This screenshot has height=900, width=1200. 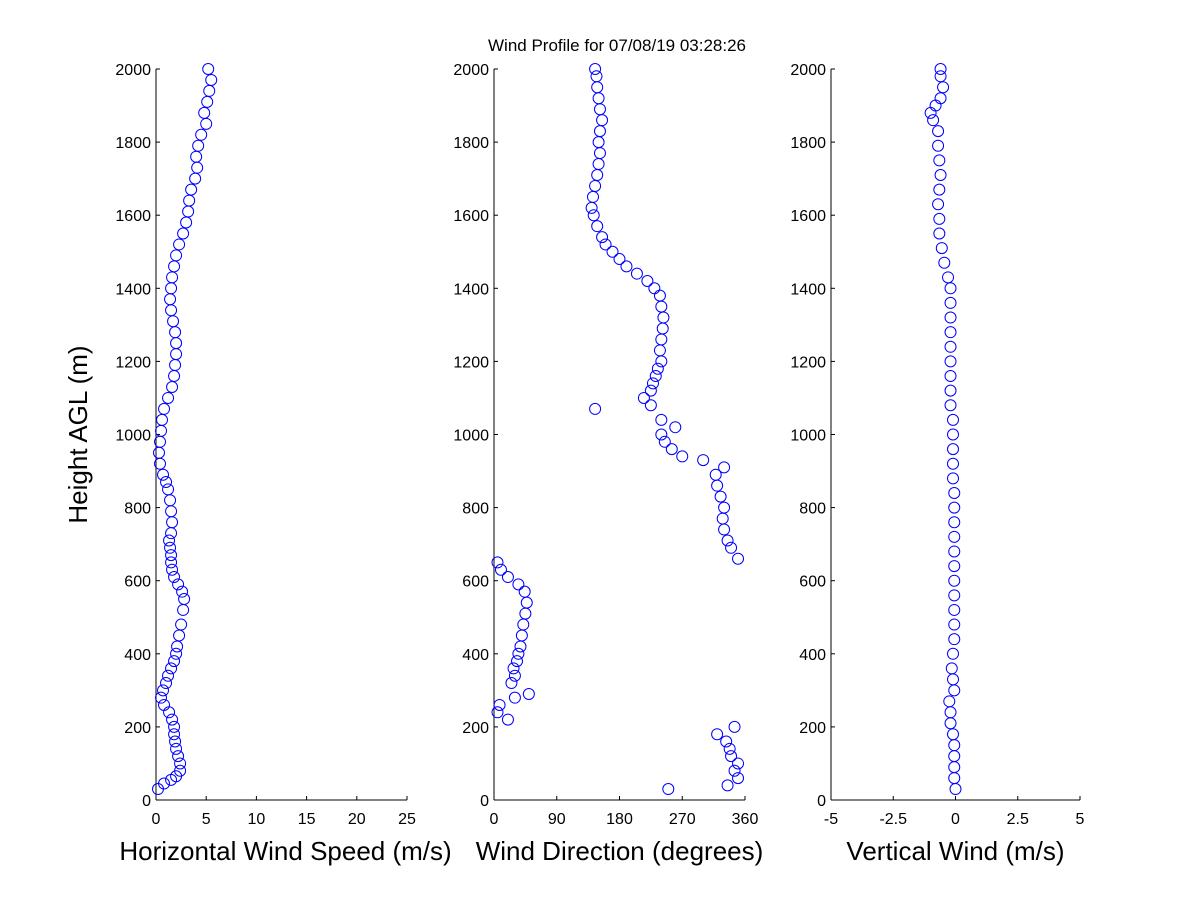 I want to click on x-tick-label: 2.5, so click(x=1018, y=819).